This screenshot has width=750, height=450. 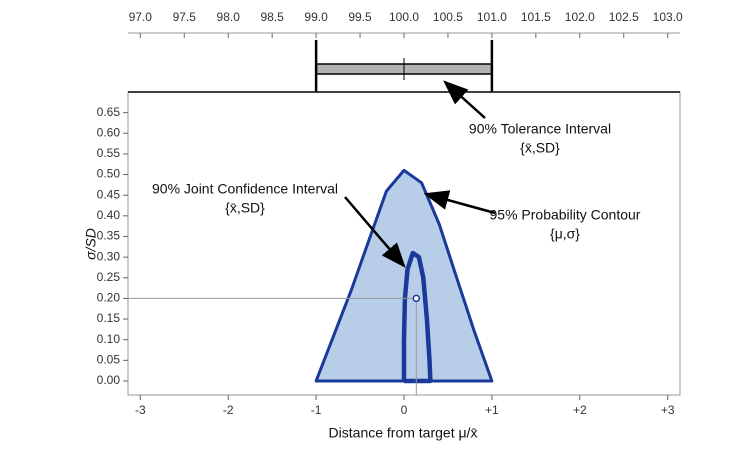 What do you see at coordinates (403, 433) in the screenshot?
I see `x-axis-label: Distance from target μ/x̄` at bounding box center [403, 433].